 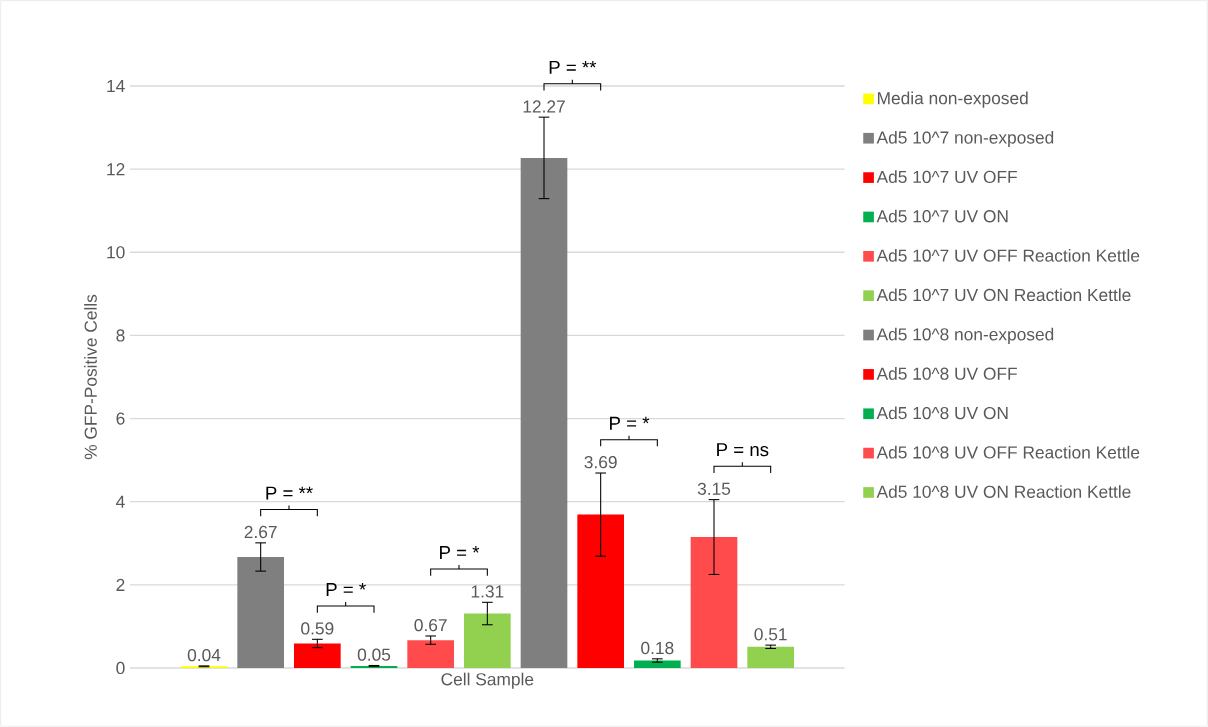 What do you see at coordinates (374, 654) in the screenshot?
I see `data-label: 0.05` at bounding box center [374, 654].